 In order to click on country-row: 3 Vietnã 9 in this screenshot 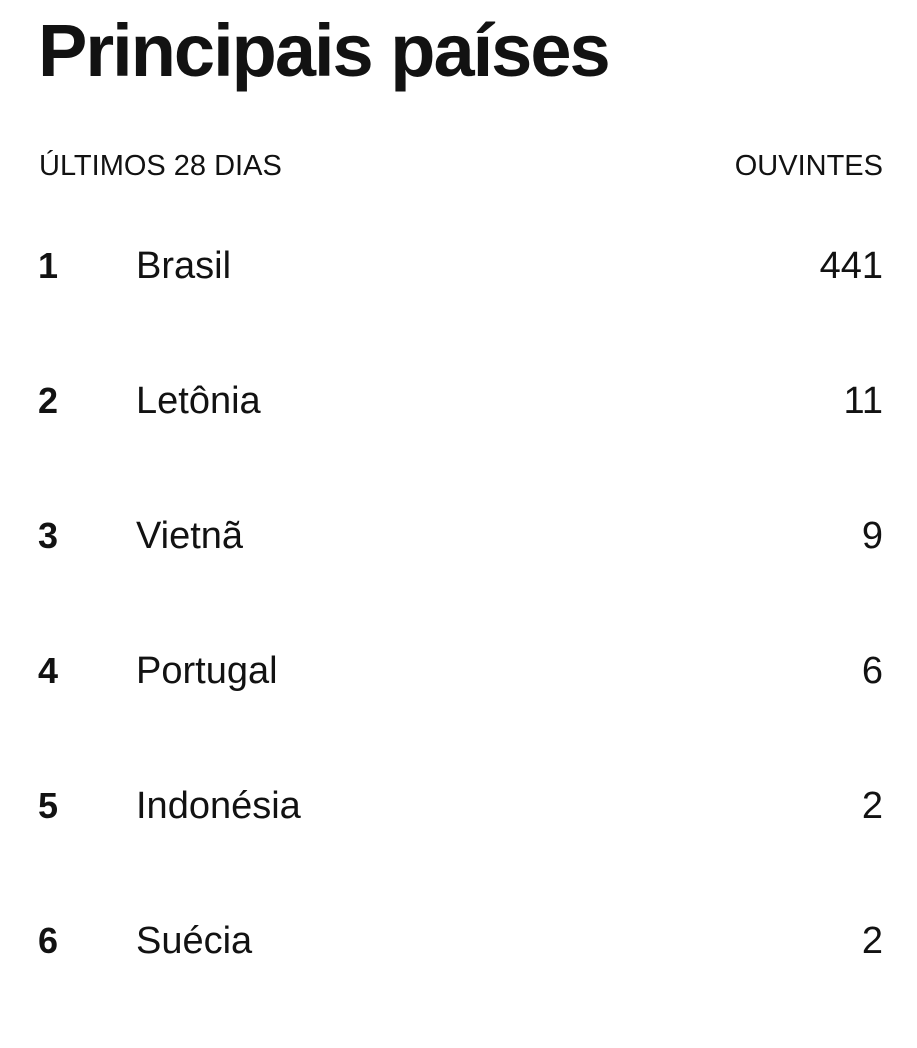, I will do `click(458, 575)`.